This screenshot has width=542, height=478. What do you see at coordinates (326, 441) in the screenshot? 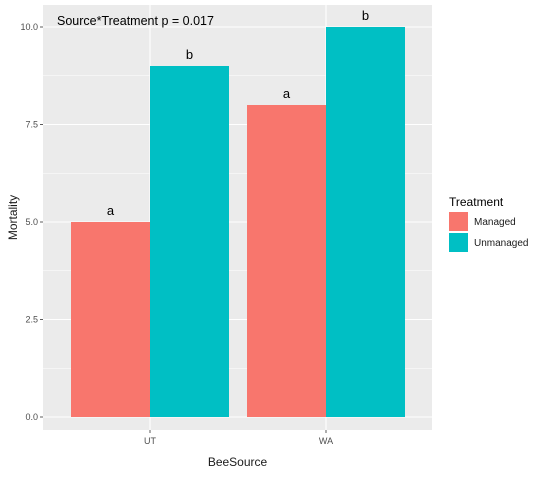
I see `x-tick-label: WA` at bounding box center [326, 441].